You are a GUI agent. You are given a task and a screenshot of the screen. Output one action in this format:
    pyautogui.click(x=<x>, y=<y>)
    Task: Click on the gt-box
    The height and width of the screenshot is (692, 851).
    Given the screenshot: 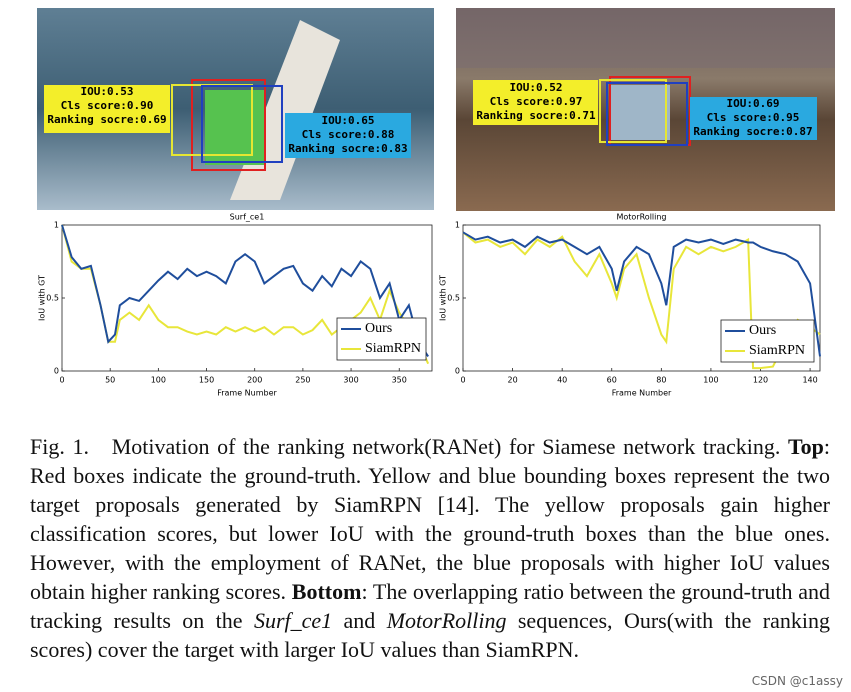 What is the action you would take?
    pyautogui.click(x=228, y=125)
    